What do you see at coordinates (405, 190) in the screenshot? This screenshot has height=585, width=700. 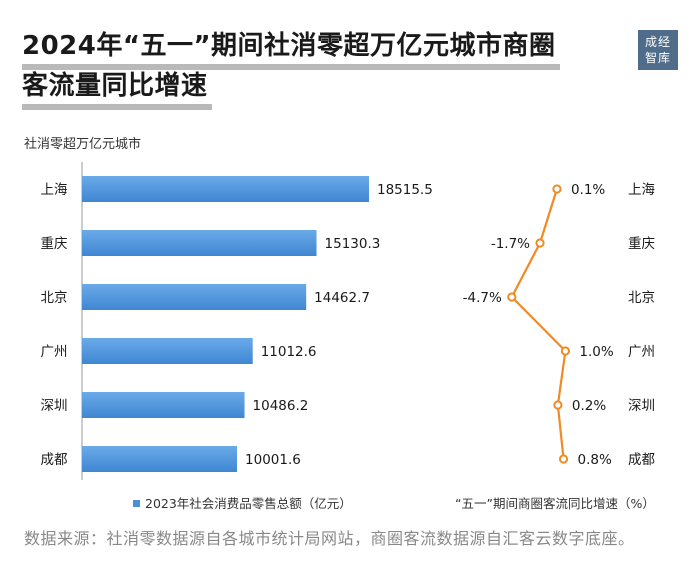 I see `bar-value-label: 18515.5` at bounding box center [405, 190].